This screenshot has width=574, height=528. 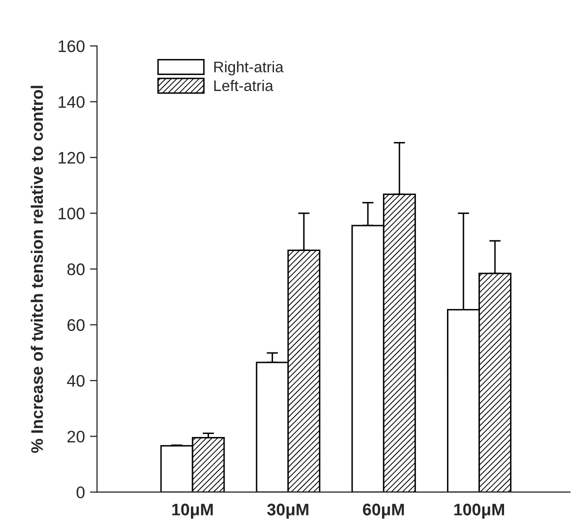 I want to click on legend-label: Right-atria, so click(x=249, y=68).